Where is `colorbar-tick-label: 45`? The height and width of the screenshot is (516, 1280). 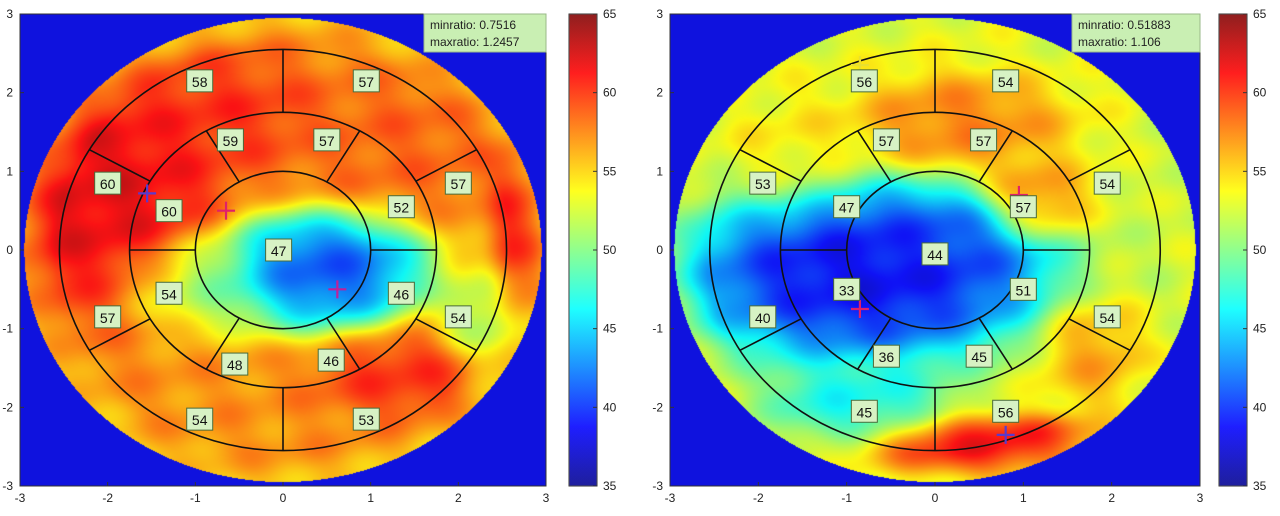
colorbar-tick-label: 45 is located at coordinates (610, 329).